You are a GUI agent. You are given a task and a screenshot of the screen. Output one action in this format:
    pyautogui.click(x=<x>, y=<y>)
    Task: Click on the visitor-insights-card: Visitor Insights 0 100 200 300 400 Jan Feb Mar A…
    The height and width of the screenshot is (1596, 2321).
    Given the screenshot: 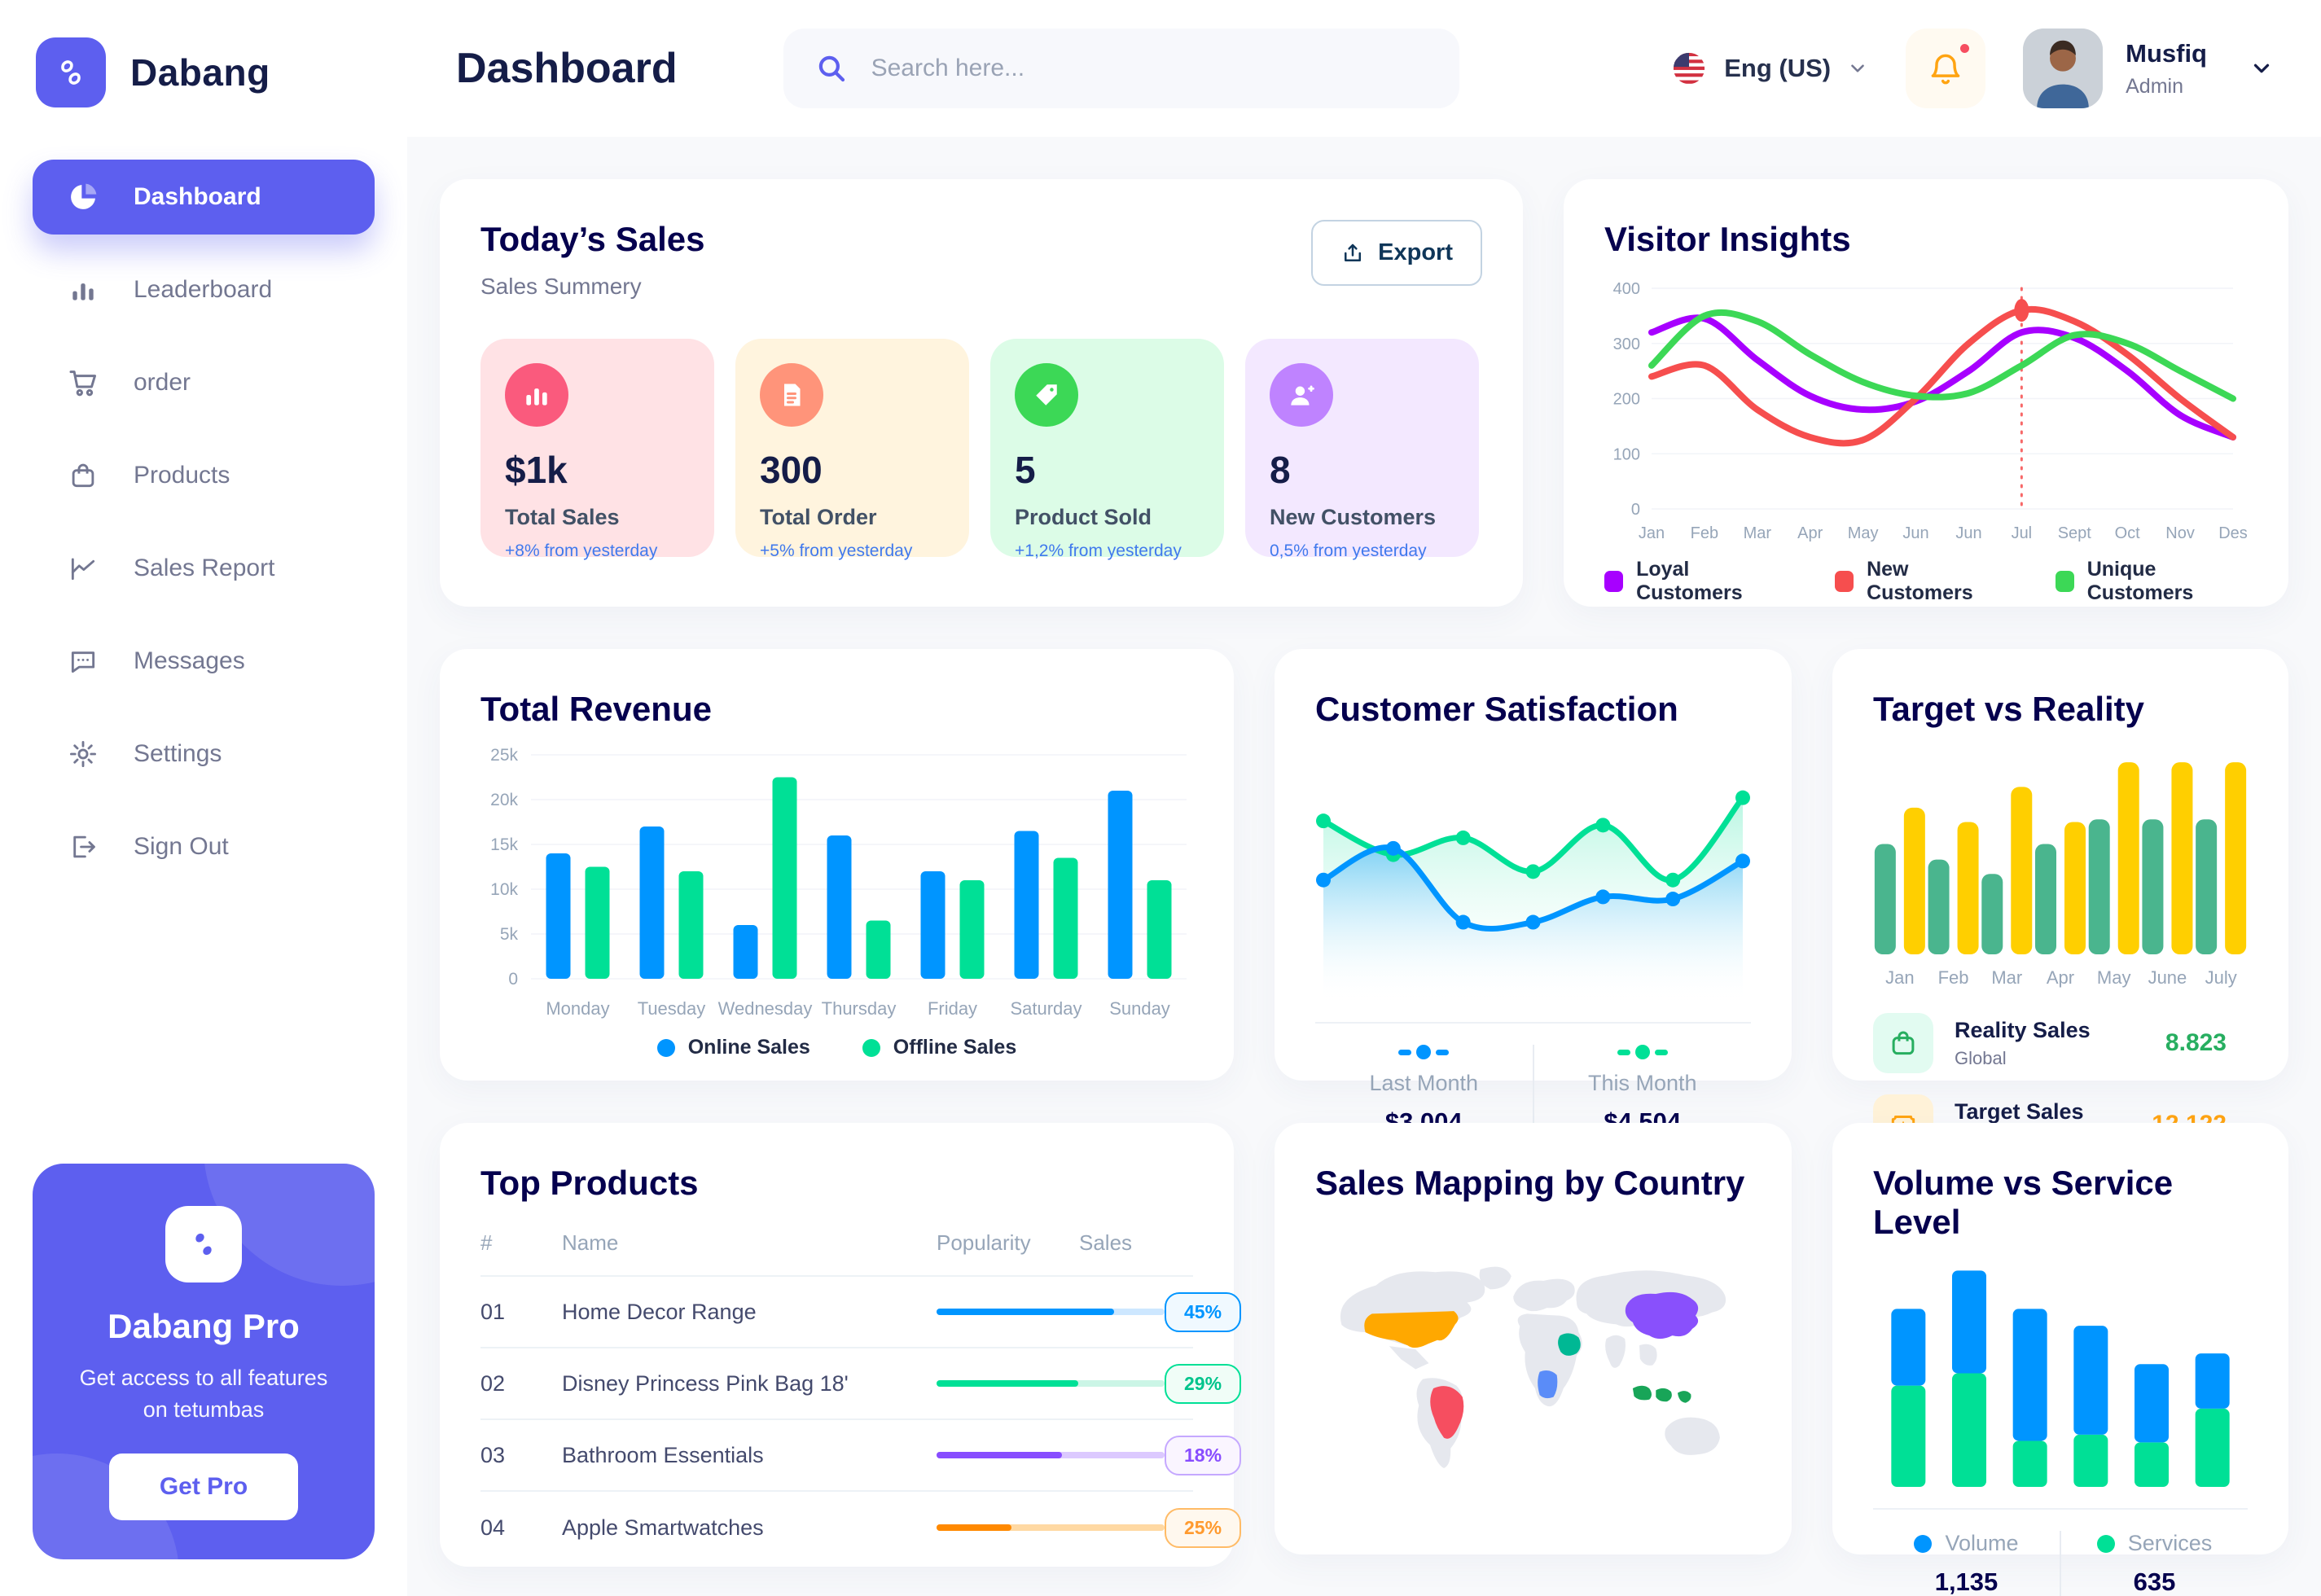 What is the action you would take?
    pyautogui.click(x=1926, y=393)
    